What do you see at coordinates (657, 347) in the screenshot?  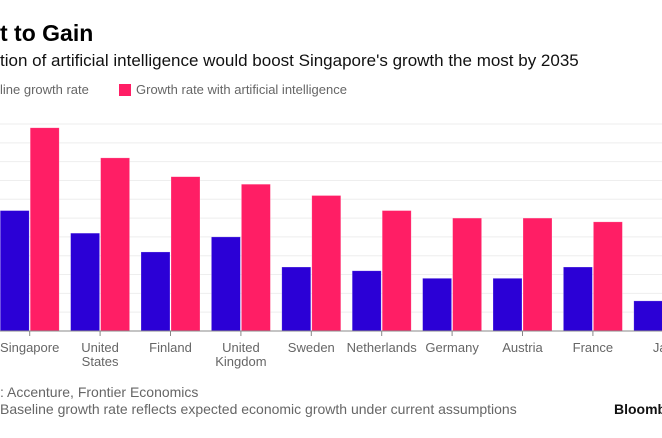 I see `x-tick-label: Jap` at bounding box center [657, 347].